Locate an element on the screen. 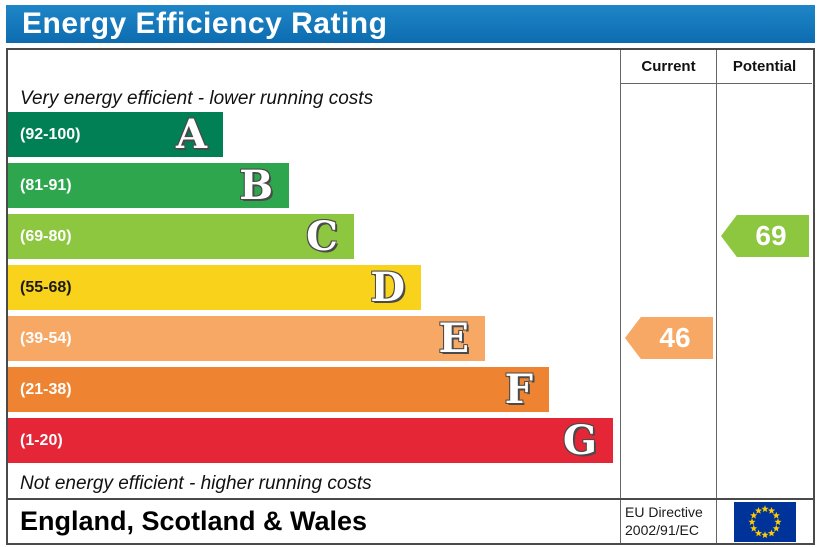  band-row-e: (39-54) E is located at coordinates (246, 338).